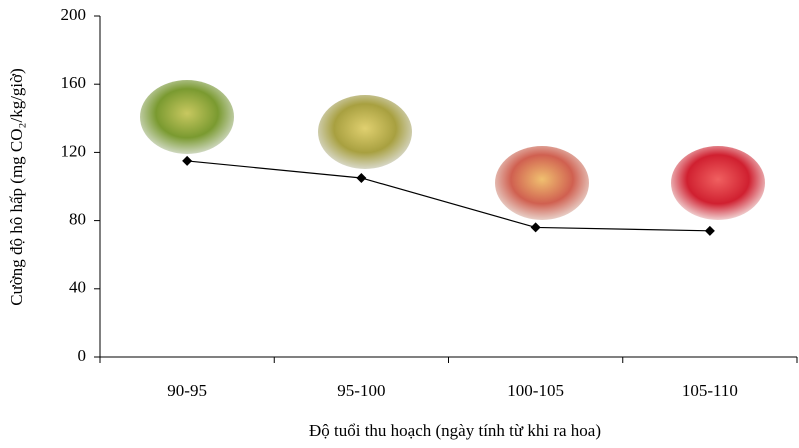 The height and width of the screenshot is (448, 799). I want to click on x-tick-label: 95-100, so click(361, 390).